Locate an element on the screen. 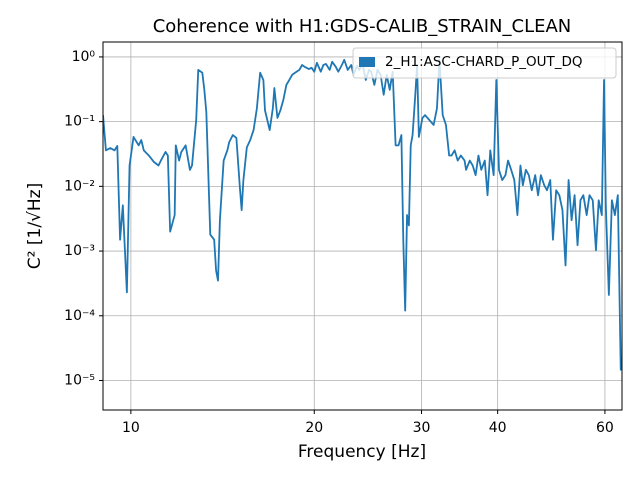 Image resolution: width=640 pixels, height=480 pixels. x-tick-label: 40 is located at coordinates (498, 428).